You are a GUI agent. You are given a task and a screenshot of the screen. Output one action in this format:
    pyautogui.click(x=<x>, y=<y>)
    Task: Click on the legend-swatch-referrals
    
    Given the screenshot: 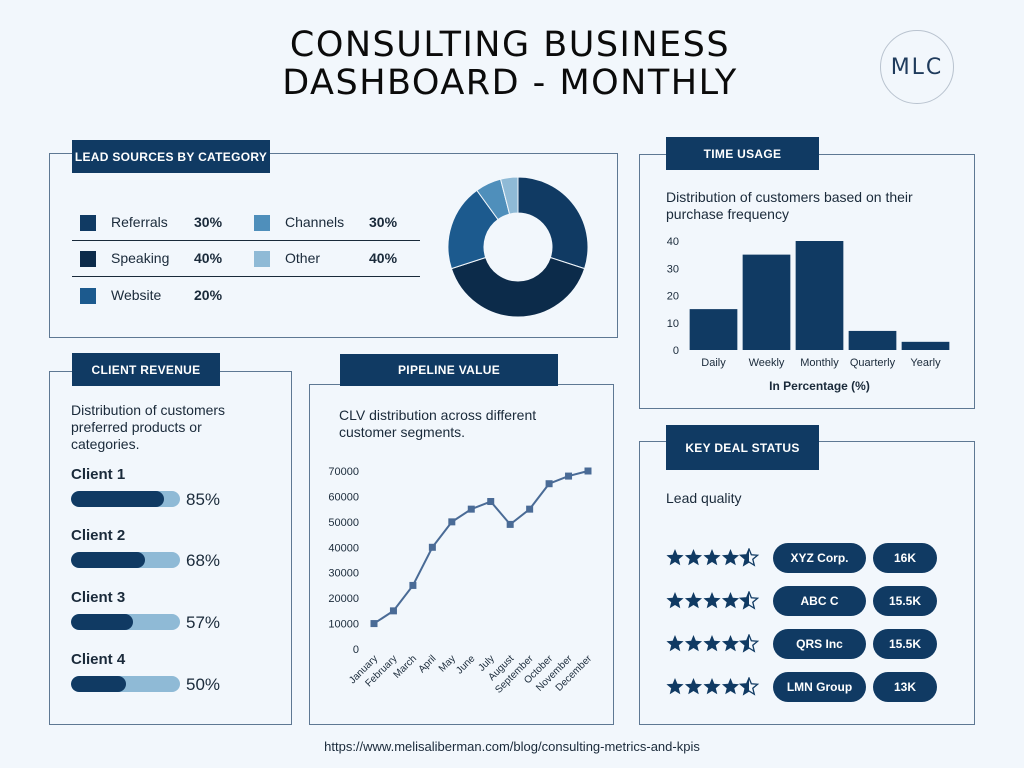 What is the action you would take?
    pyautogui.click(x=88, y=223)
    